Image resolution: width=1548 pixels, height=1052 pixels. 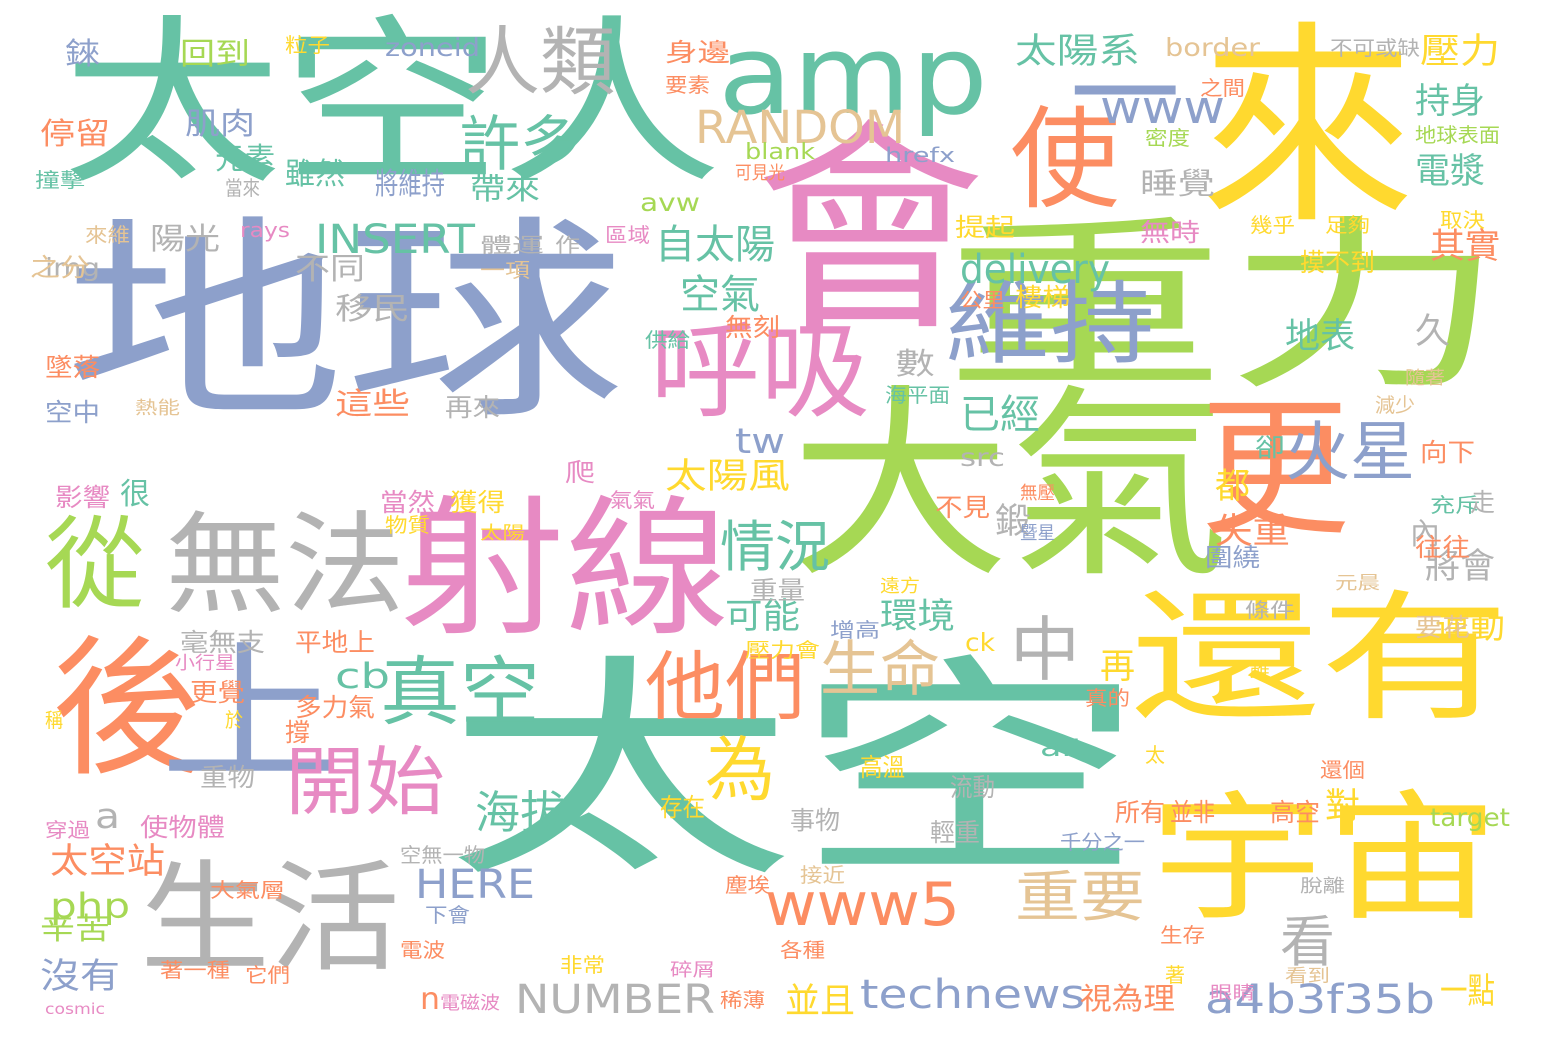 I want to click on cloud-word: 流動, so click(x=973, y=787).